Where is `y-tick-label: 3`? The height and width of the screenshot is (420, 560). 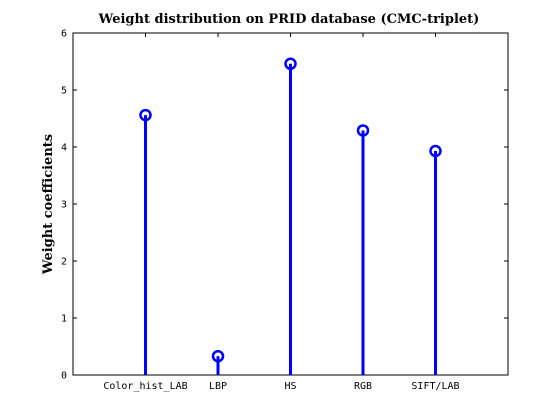 y-tick-label: 3 is located at coordinates (64, 205).